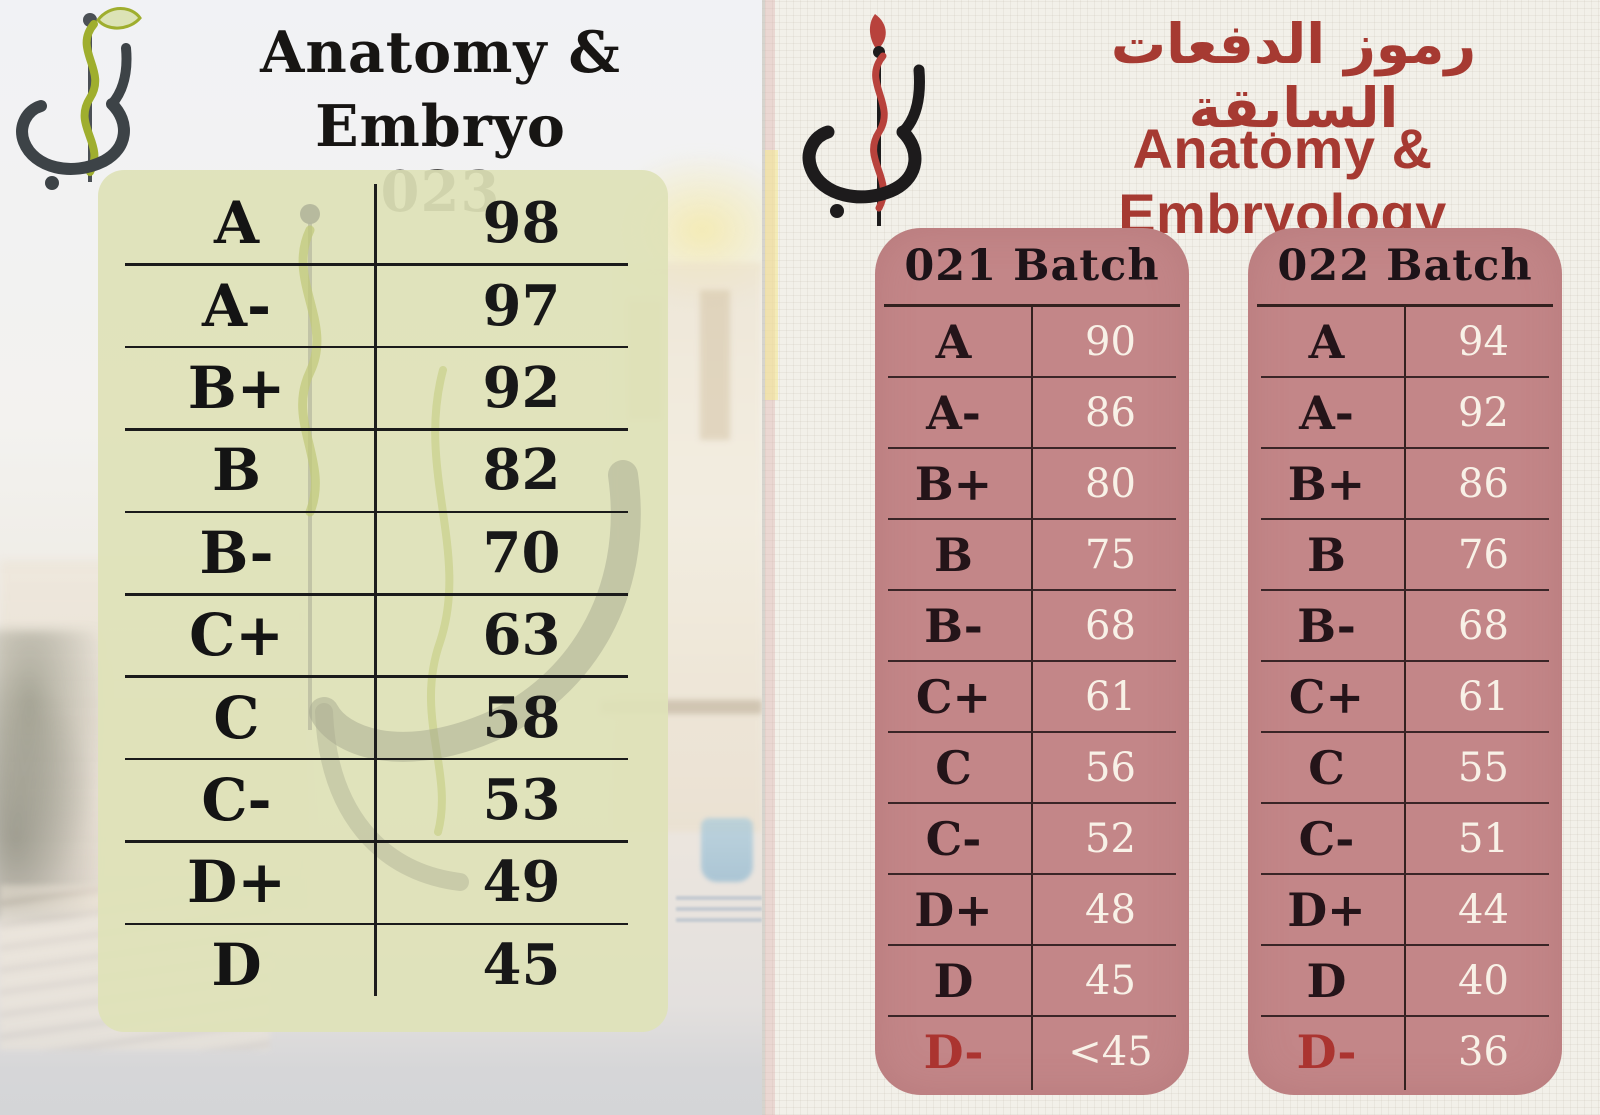 The width and height of the screenshot is (1600, 1115). Describe the element at coordinates (953, 554) in the screenshot. I see `grade-letter: B` at that location.